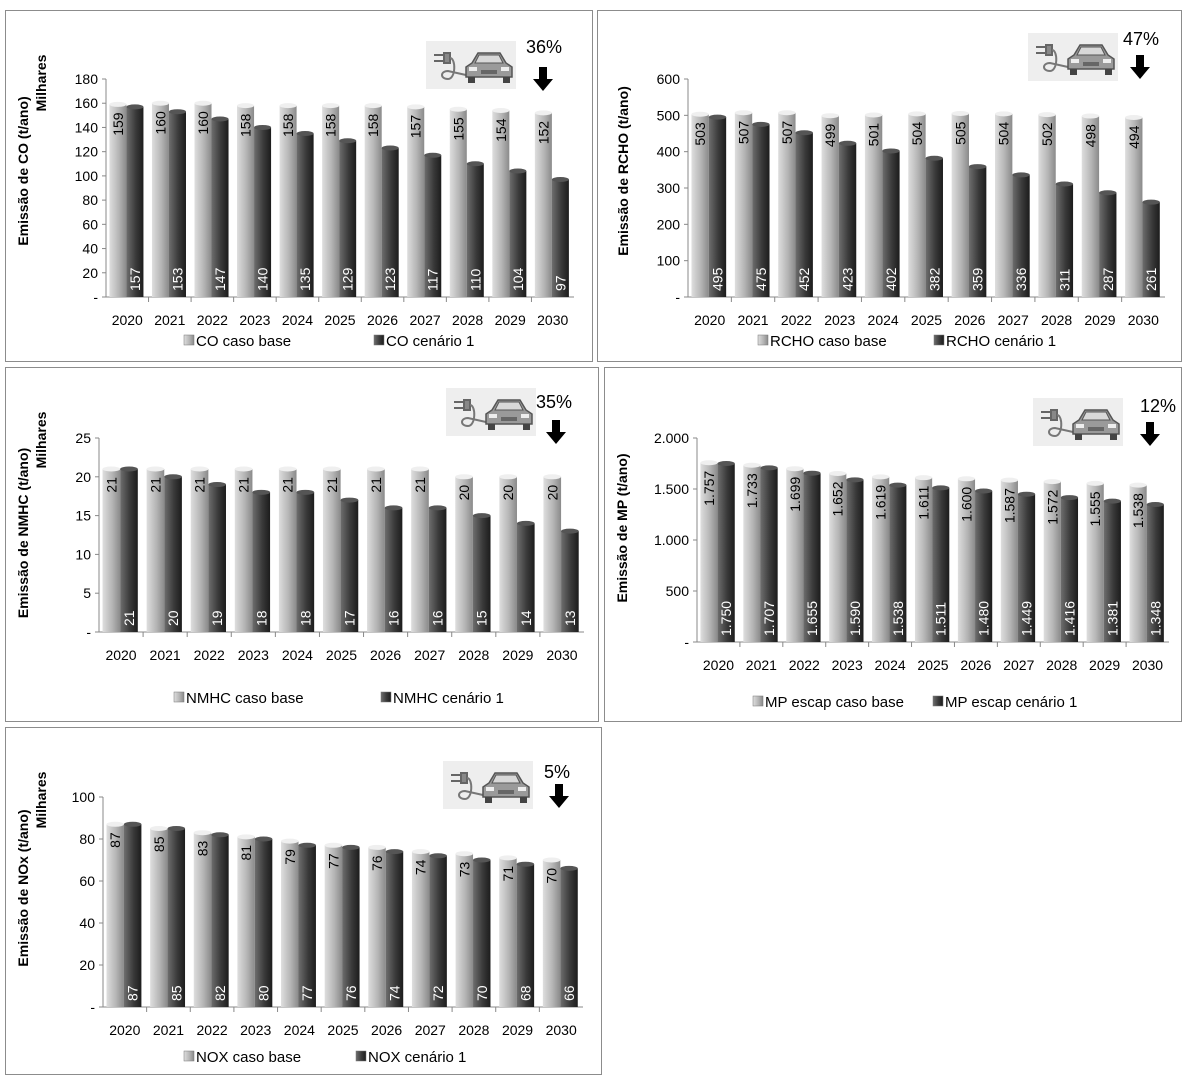 This screenshot has width=1182, height=1076. I want to click on x-tick-label: 2024, so click(890, 665).